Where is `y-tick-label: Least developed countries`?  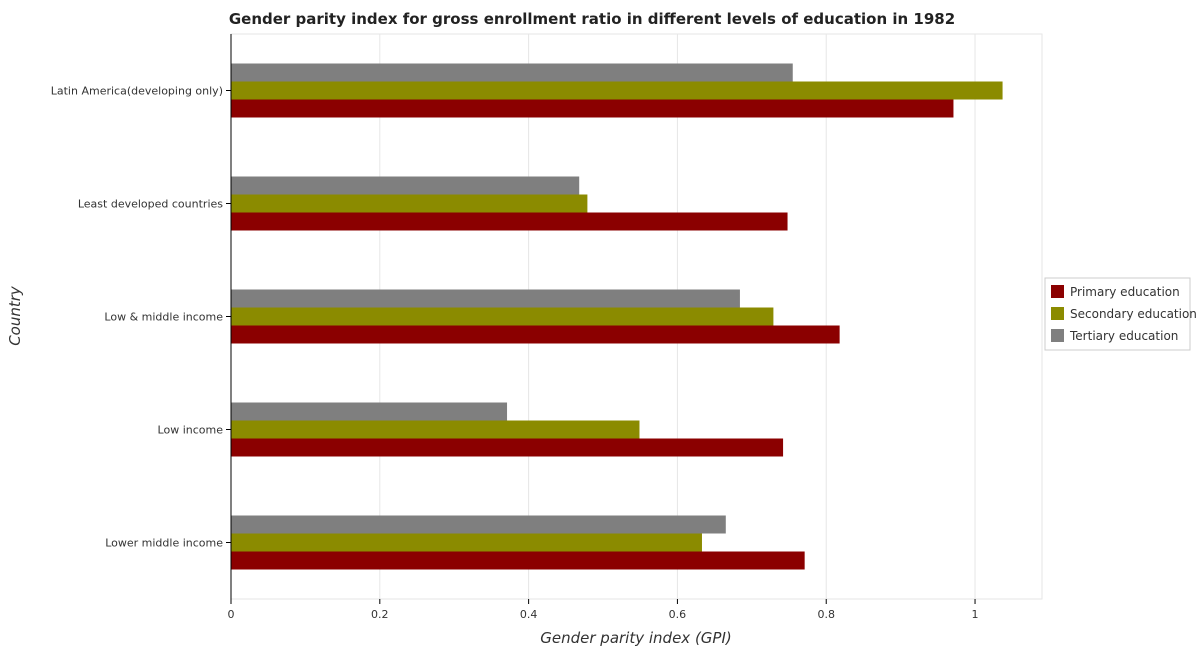 y-tick-label: Least developed countries is located at coordinates (150, 204).